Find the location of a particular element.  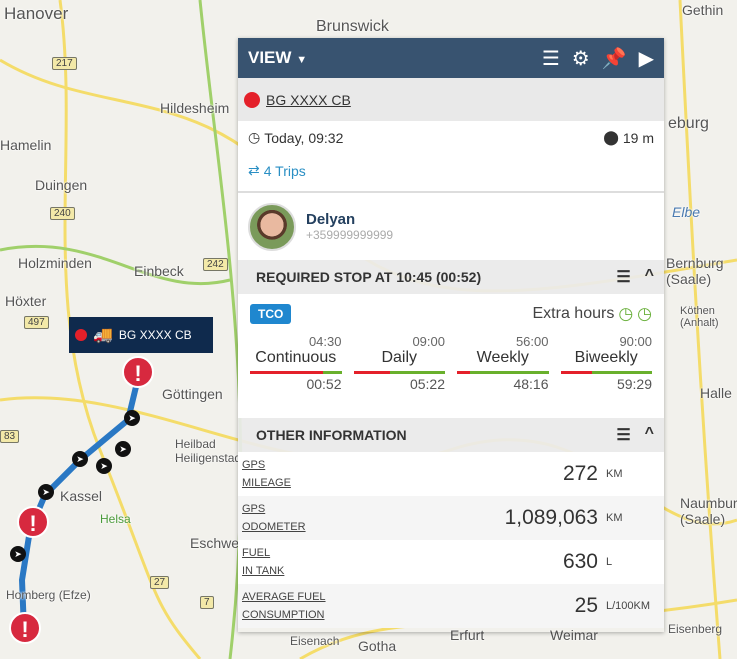

road-shield: 242 is located at coordinates (215, 264).